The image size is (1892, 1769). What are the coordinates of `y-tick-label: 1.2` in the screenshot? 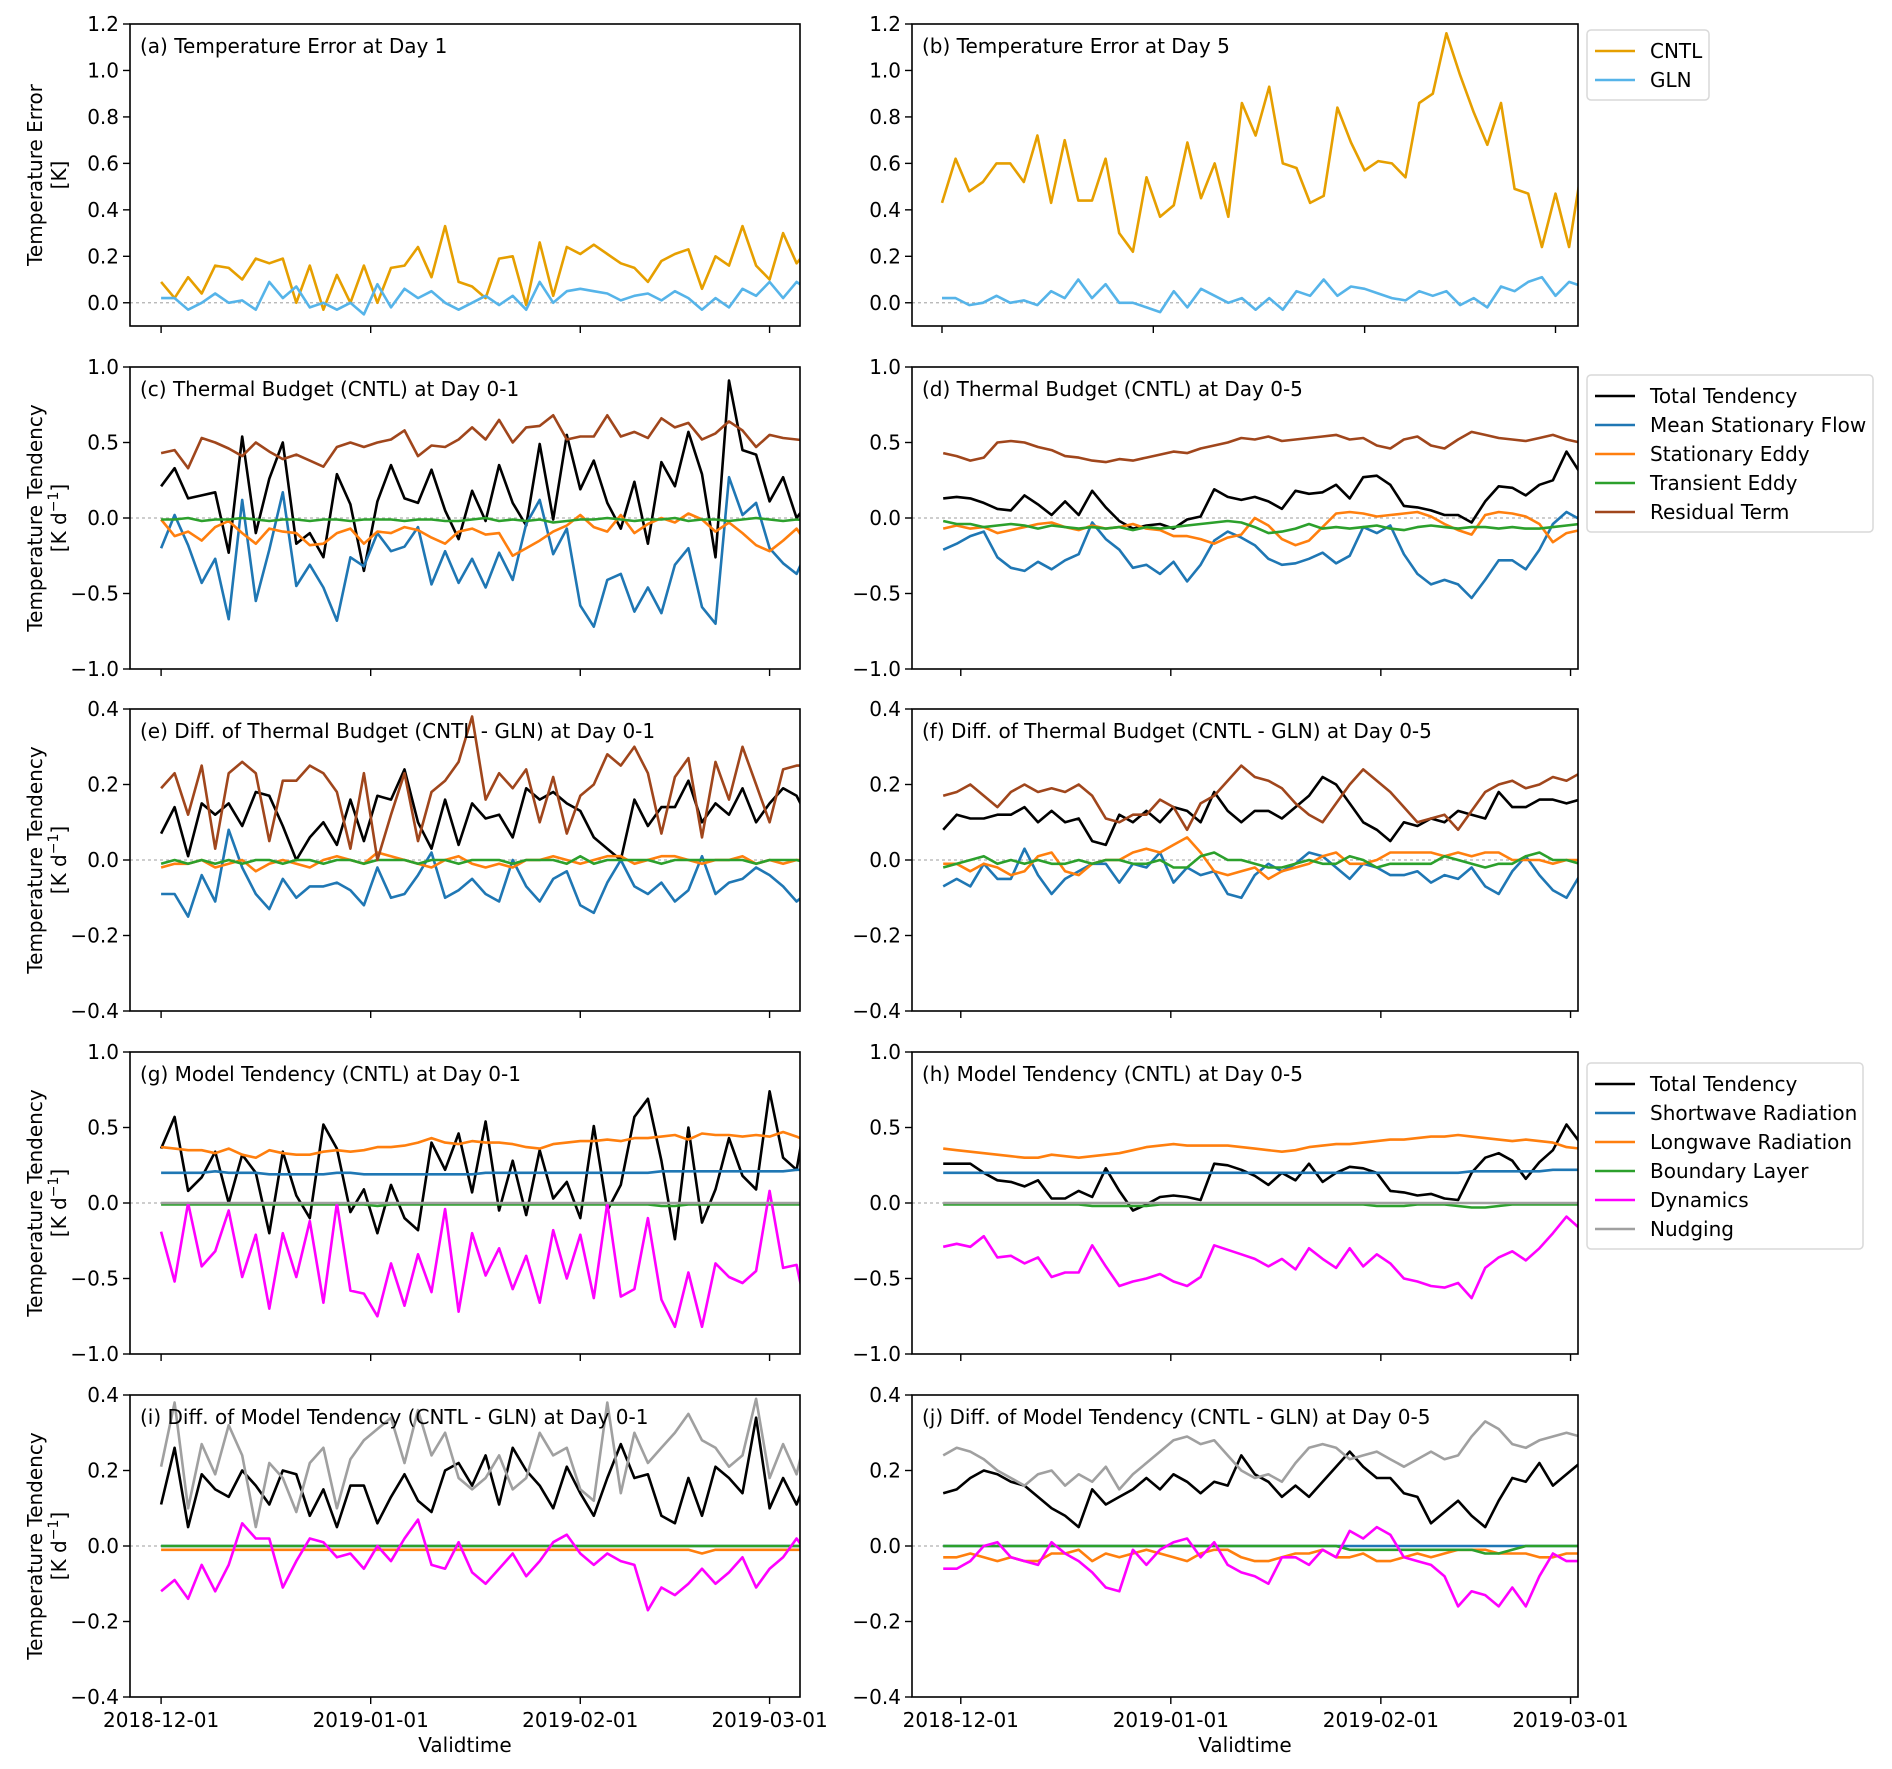 It's located at (885, 24).